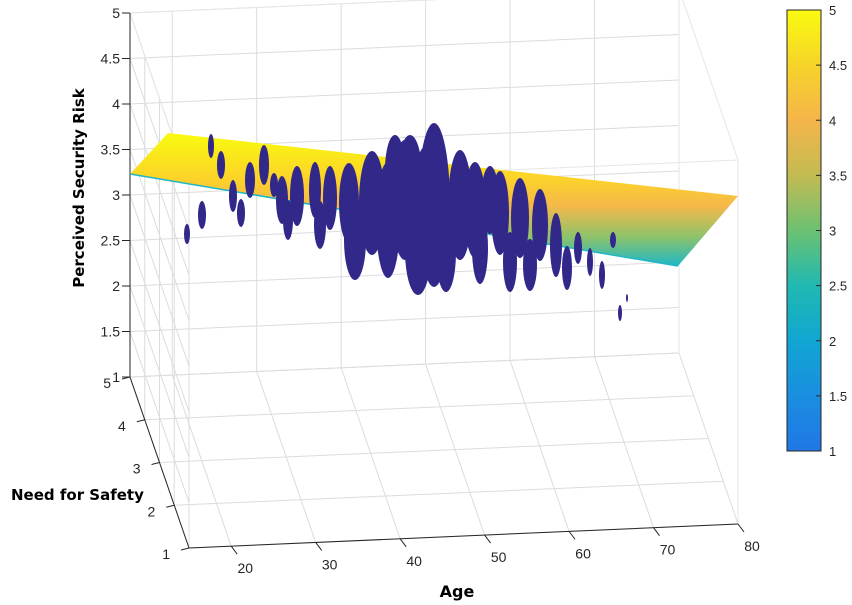  What do you see at coordinates (111, 332) in the screenshot?
I see `z-tick-label: 1.5` at bounding box center [111, 332].